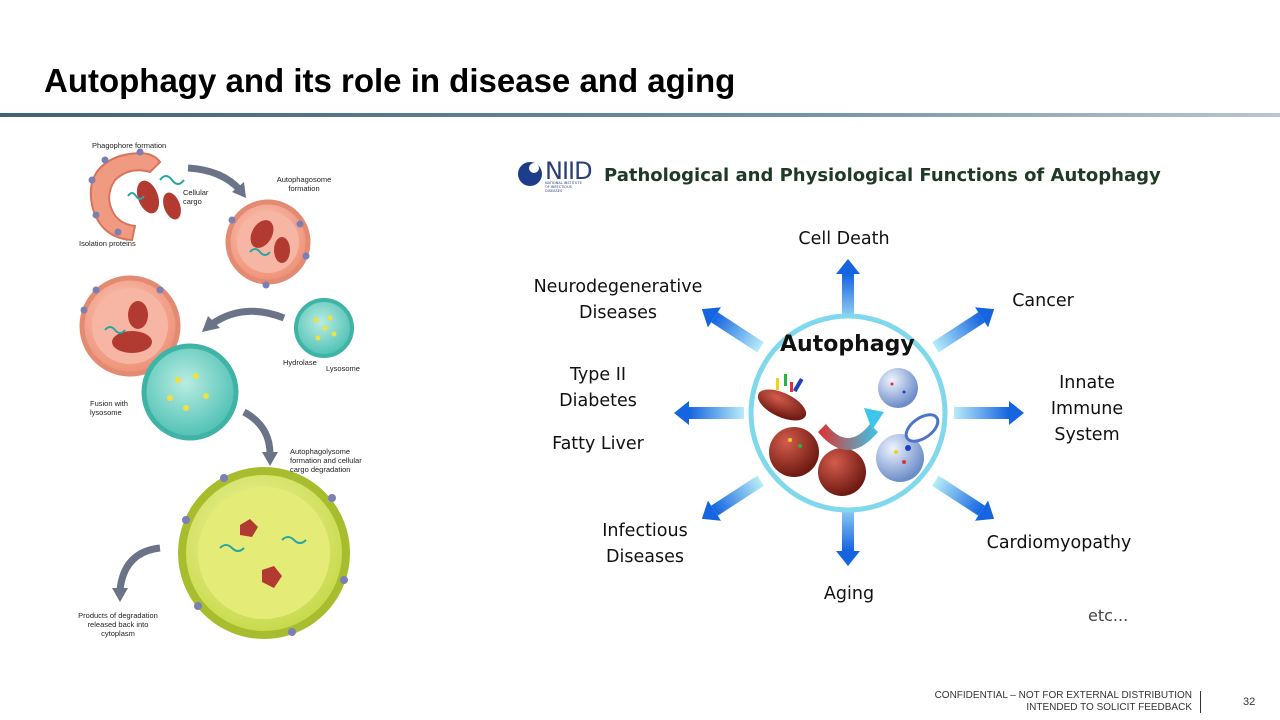 This screenshot has width=1280, height=720. I want to click on phagophore-illustration, so click(136, 195).